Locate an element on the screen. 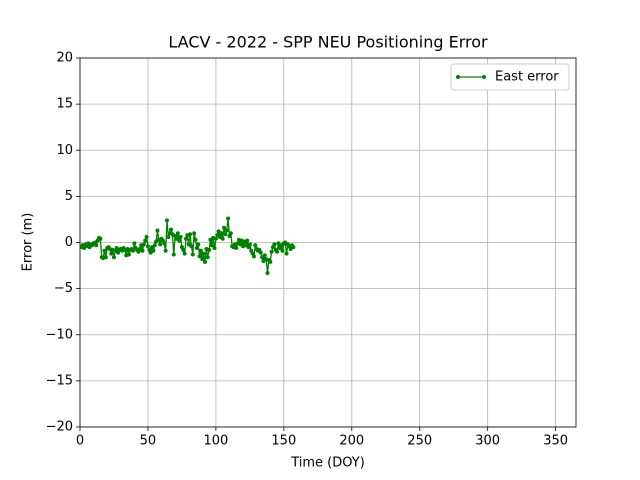 The image size is (640, 480). x-tick-label: 300 is located at coordinates (487, 441).